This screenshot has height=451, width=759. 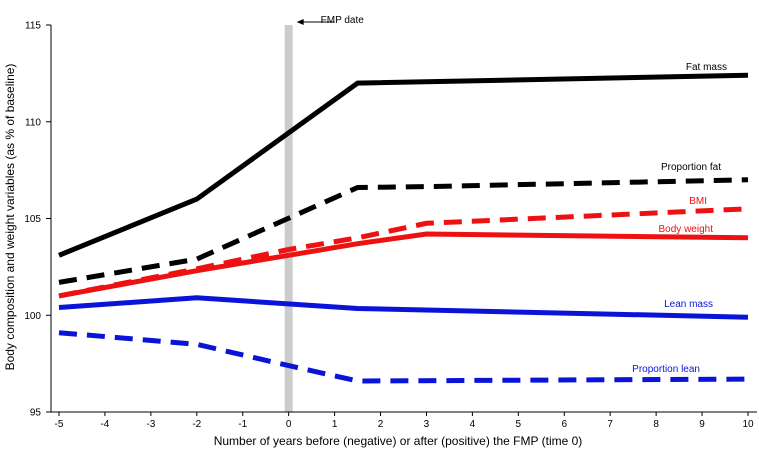 What do you see at coordinates (403, 307) in the screenshot?
I see `series-line-lean-mass` at bounding box center [403, 307].